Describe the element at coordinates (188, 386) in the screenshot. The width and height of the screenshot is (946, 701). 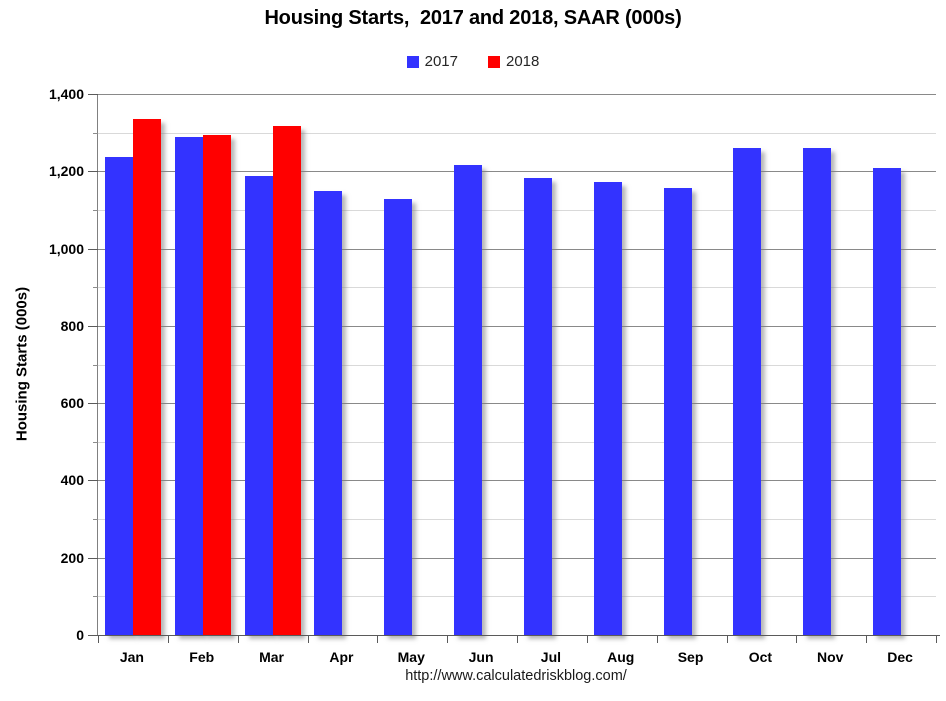
I see `bar-2017-feb` at that location.